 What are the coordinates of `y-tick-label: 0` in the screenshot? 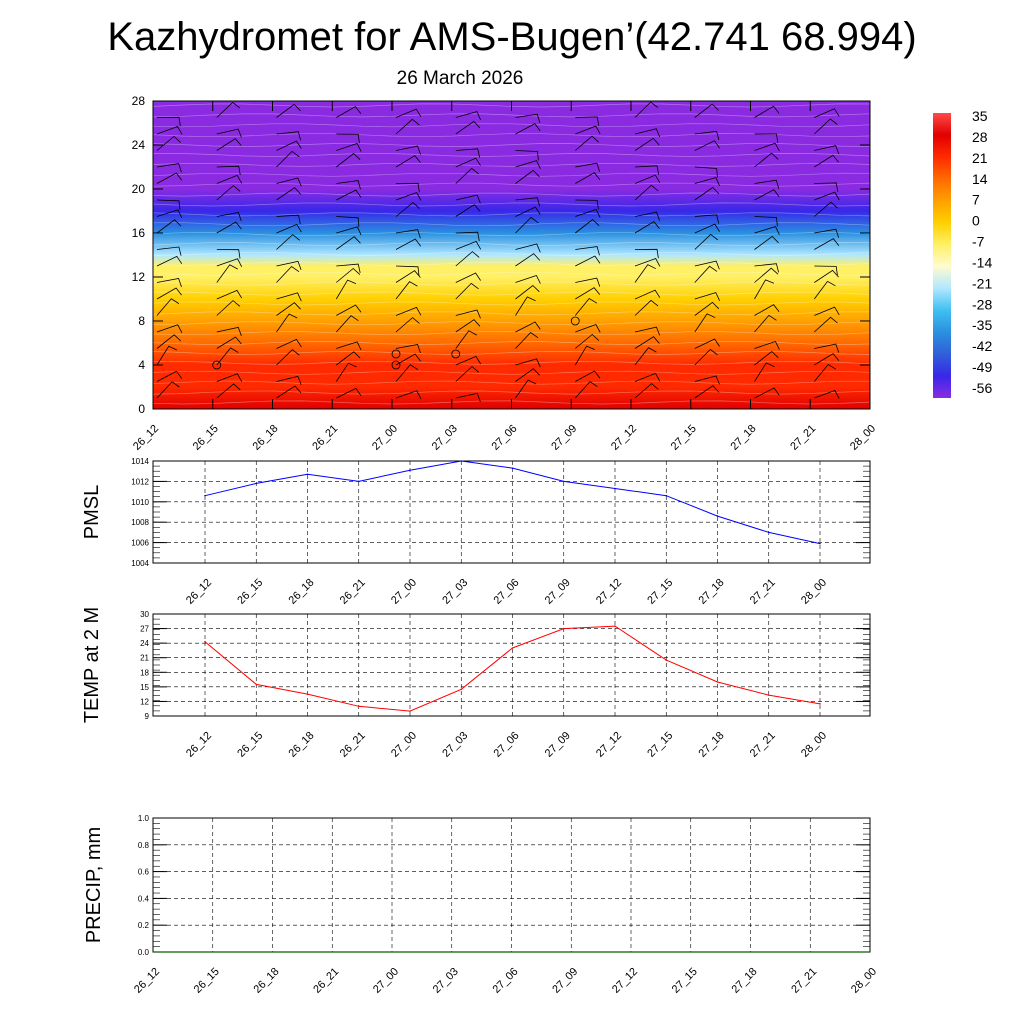 It's located at (141, 409).